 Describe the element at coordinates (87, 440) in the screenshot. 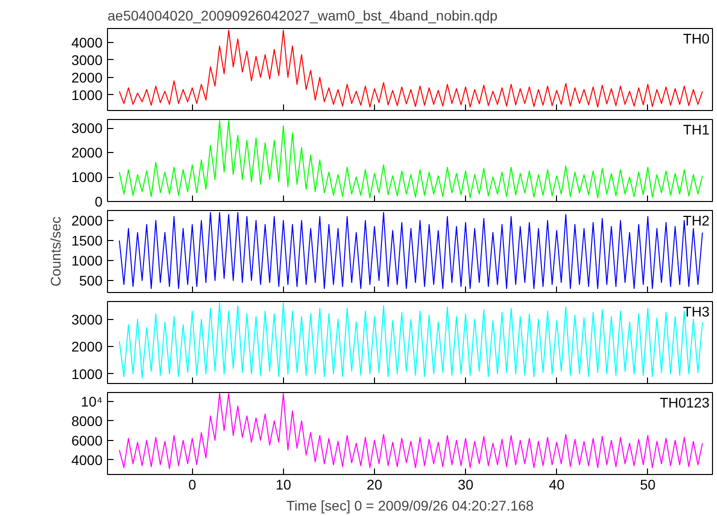

I see `y-tick-label: 6000` at that location.